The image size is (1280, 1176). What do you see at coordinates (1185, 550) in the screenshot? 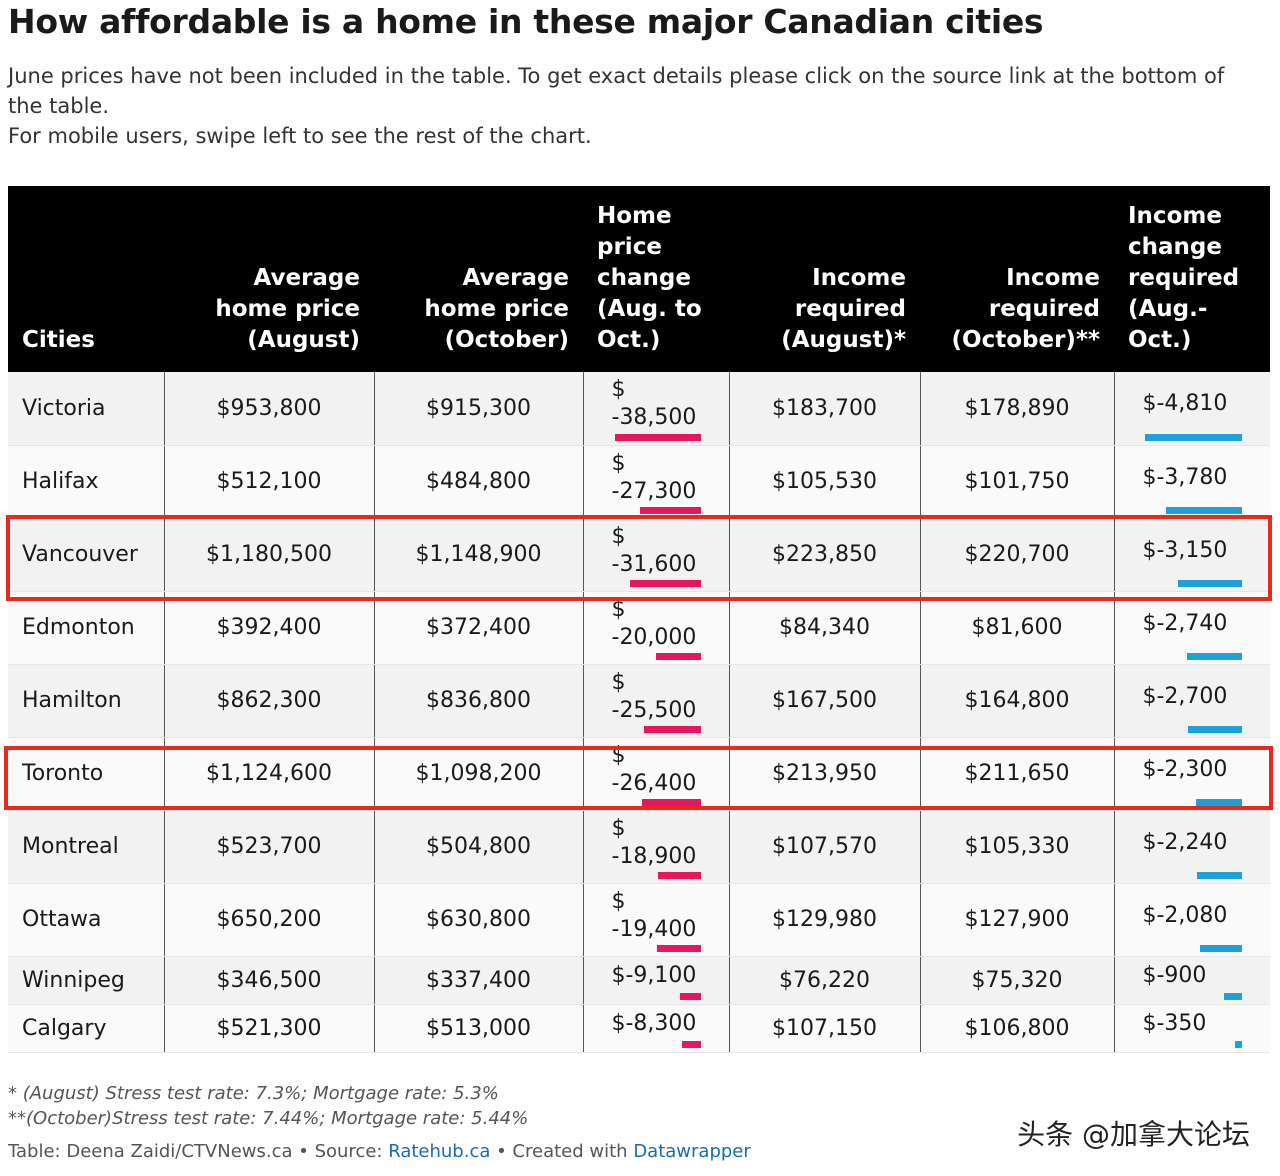
I see `change-value: $-3,150` at bounding box center [1185, 550].